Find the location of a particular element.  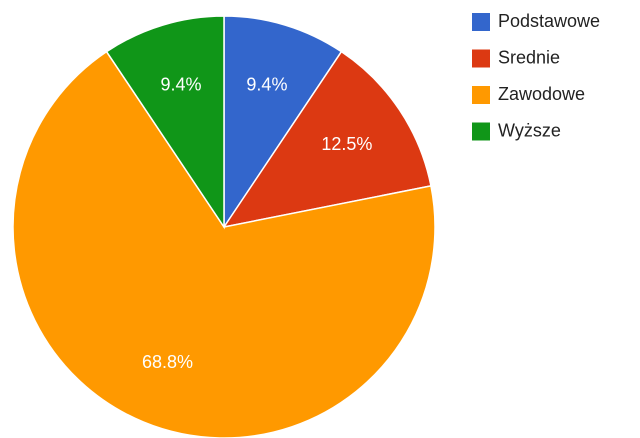

legend-label: Zawodowe is located at coordinates (541, 94).